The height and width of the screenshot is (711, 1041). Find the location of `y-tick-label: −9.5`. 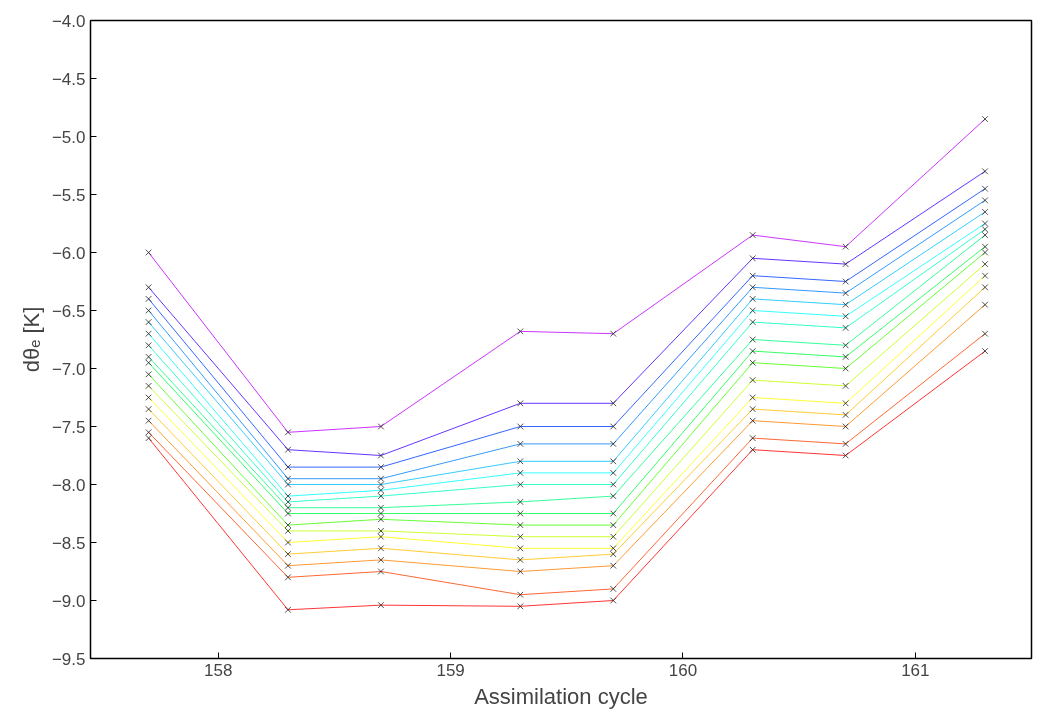

y-tick-label: −9.5 is located at coordinates (68, 659).